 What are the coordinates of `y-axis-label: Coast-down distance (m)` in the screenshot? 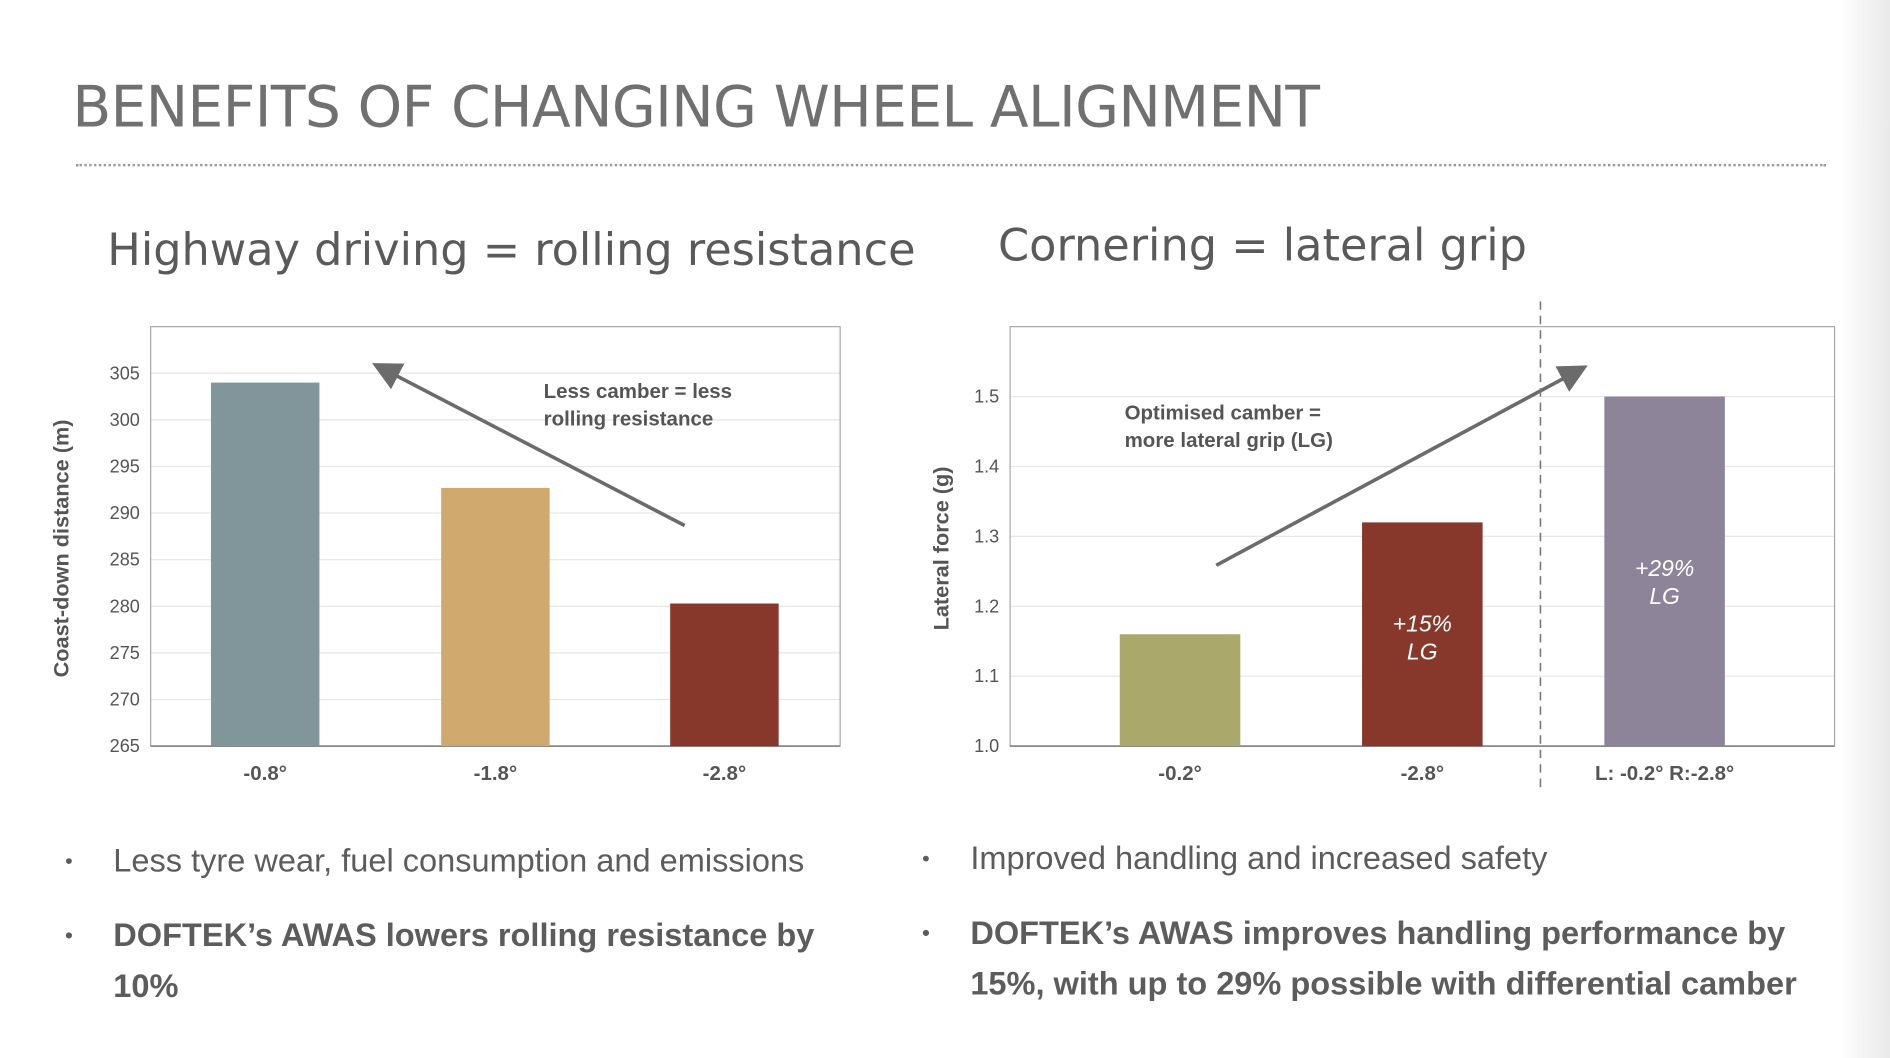 It's located at (61, 549).